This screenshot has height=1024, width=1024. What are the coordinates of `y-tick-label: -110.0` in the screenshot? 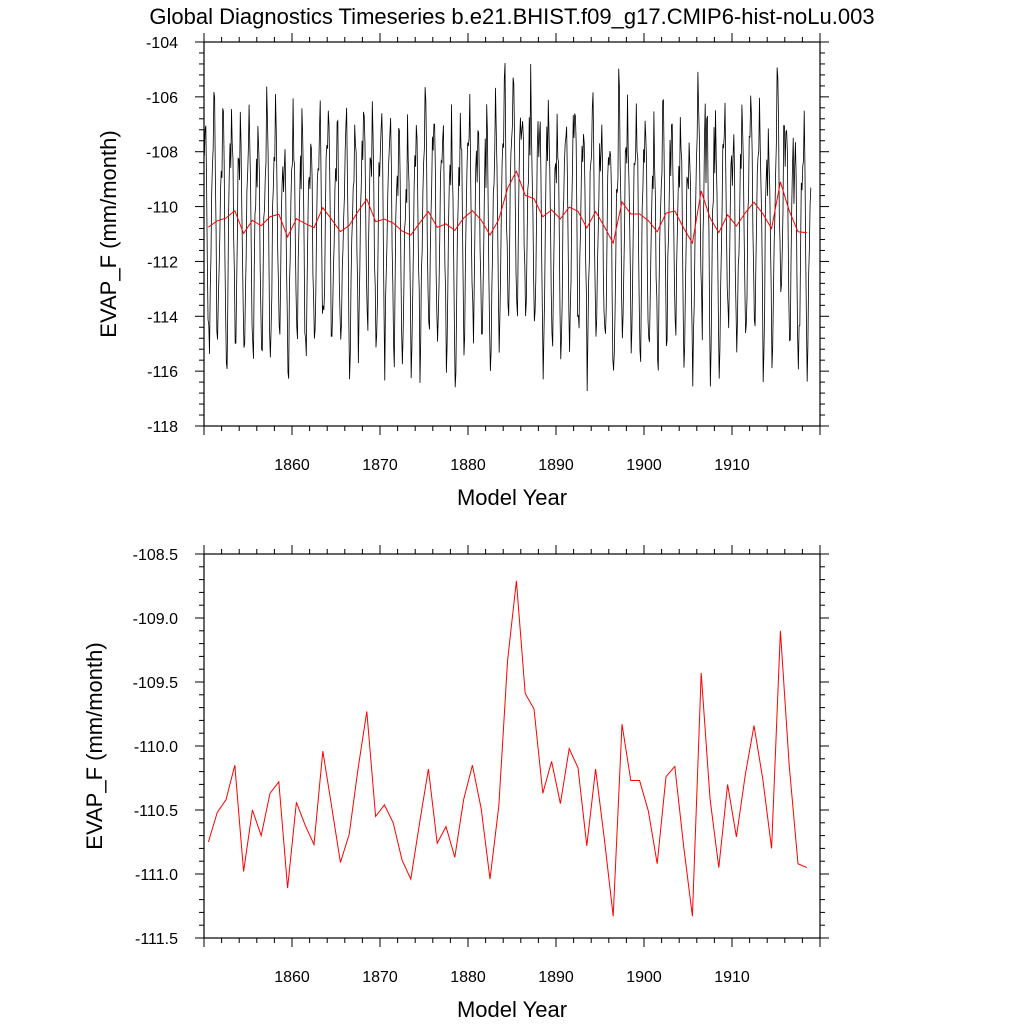 It's located at (156, 747).